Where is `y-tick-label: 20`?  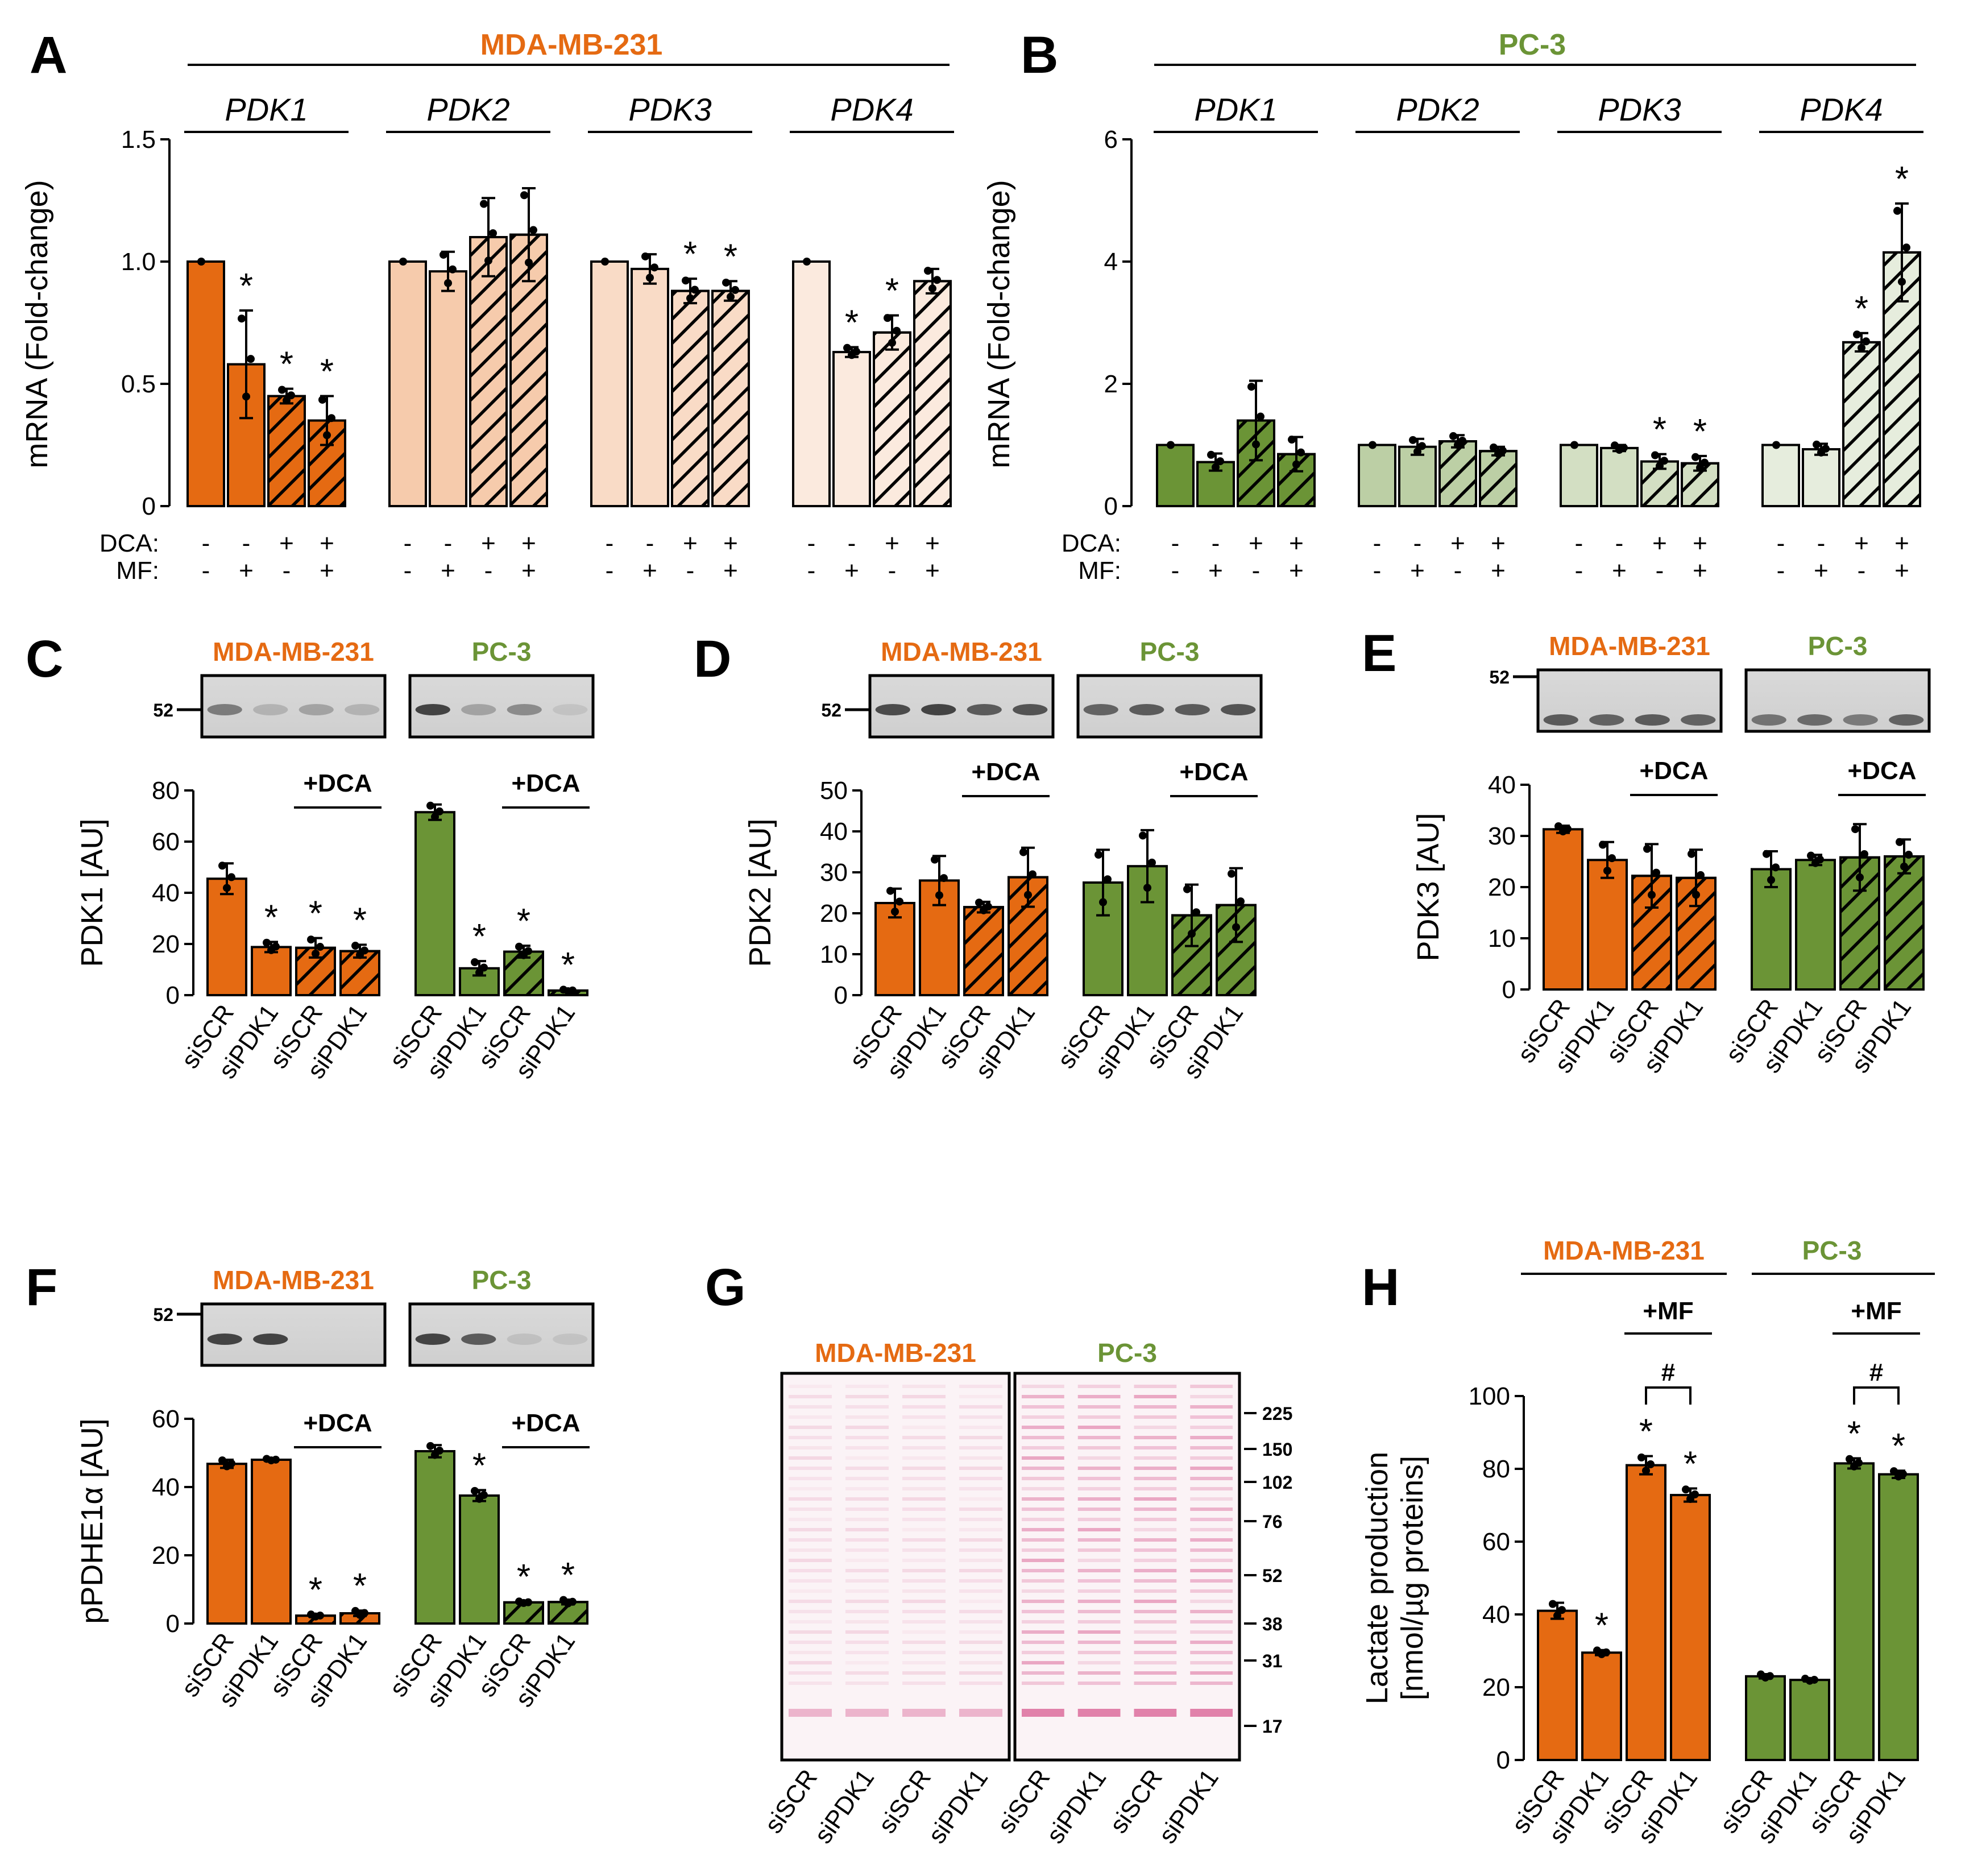 y-tick-label: 20 is located at coordinates (166, 1555).